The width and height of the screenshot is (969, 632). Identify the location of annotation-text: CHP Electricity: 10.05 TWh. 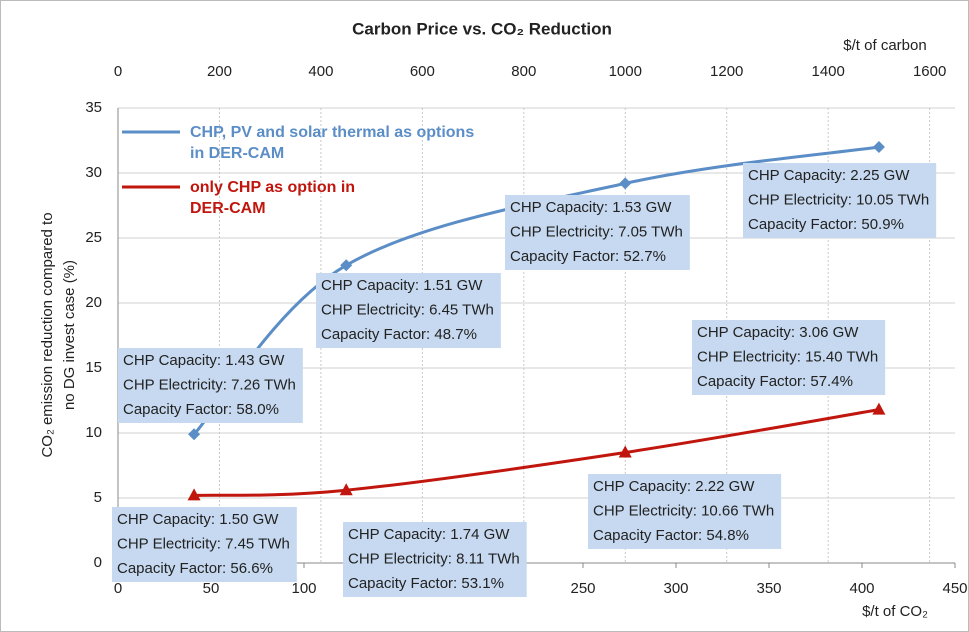
(838, 199).